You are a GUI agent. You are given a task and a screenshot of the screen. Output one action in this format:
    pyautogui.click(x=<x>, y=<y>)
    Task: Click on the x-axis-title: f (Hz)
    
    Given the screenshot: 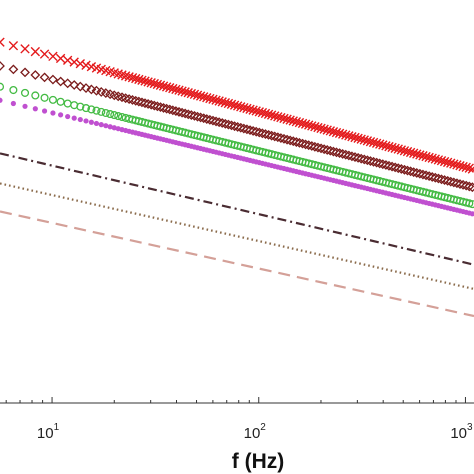 What is the action you would take?
    pyautogui.click(x=258, y=461)
    